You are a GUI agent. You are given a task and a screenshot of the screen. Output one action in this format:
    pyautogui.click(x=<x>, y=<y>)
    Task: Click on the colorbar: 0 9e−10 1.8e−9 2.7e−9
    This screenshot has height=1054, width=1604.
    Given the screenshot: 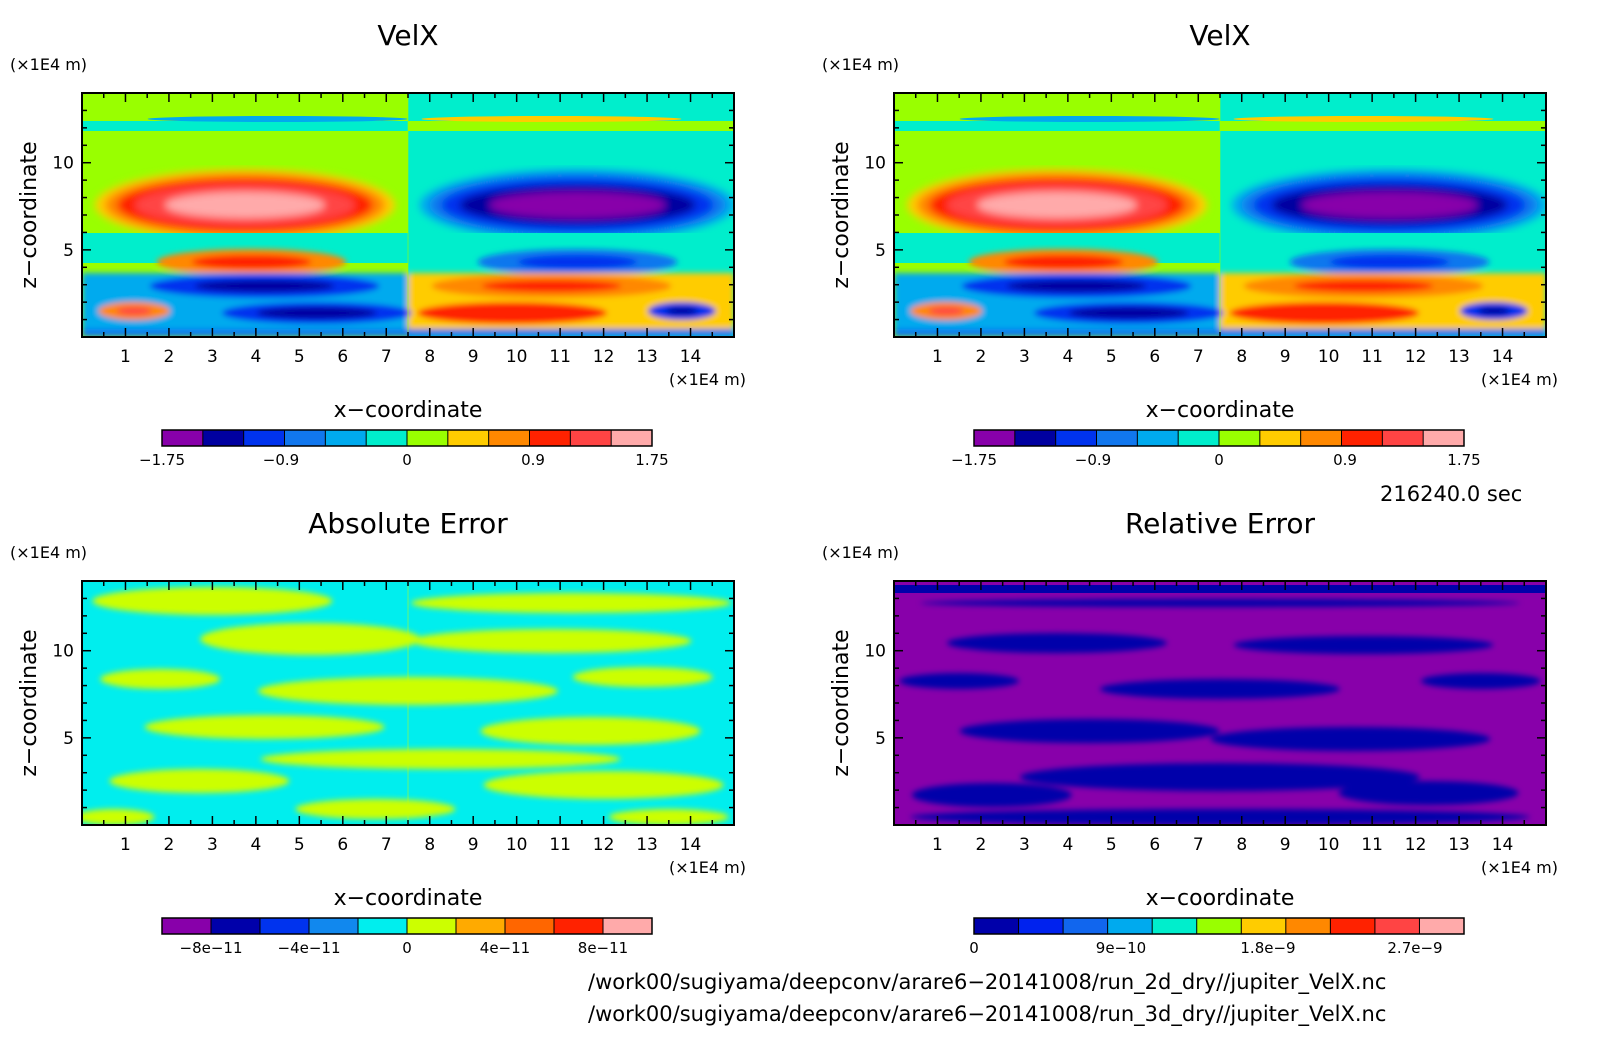 What is the action you would take?
    pyautogui.click(x=1217, y=937)
    